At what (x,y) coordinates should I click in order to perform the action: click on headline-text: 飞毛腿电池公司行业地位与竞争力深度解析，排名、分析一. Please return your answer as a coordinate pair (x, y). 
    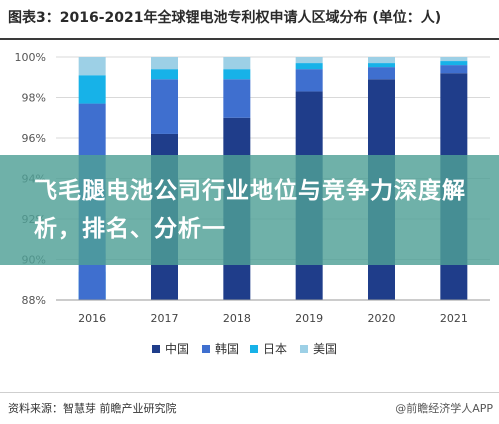
    Looking at the image, I should click on (250, 210).